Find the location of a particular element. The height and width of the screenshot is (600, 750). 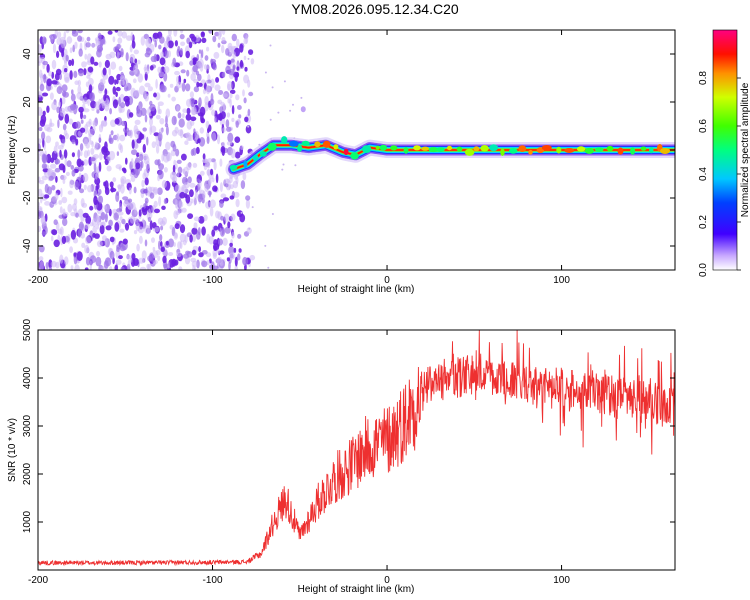

snr-ytick-label: 1000 is located at coordinates (27, 521).